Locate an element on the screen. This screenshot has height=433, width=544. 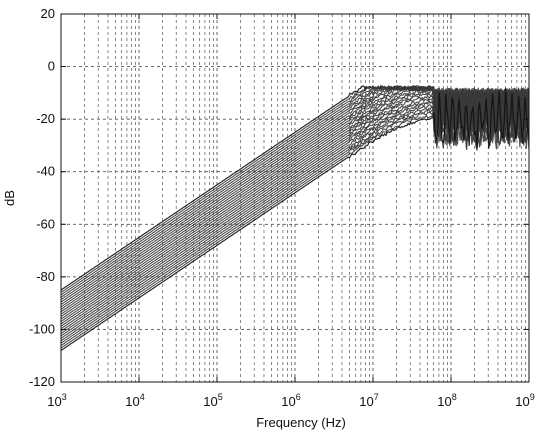
x-tick-label: 10³ is located at coordinates (56, 400).